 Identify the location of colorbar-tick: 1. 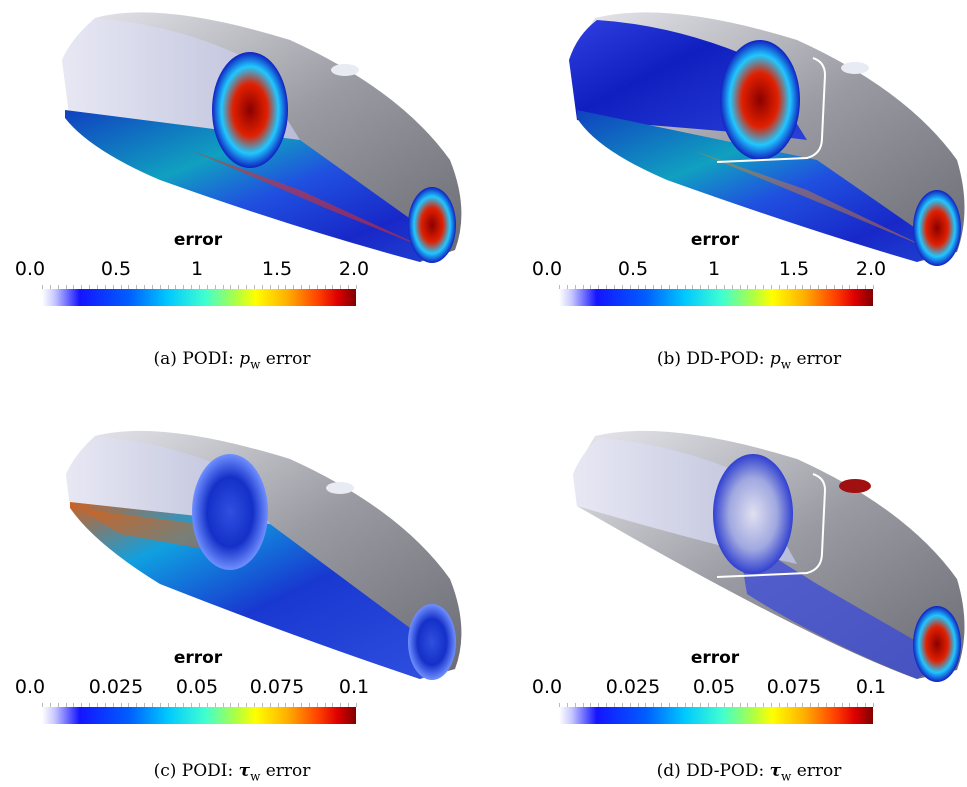
(714, 269).